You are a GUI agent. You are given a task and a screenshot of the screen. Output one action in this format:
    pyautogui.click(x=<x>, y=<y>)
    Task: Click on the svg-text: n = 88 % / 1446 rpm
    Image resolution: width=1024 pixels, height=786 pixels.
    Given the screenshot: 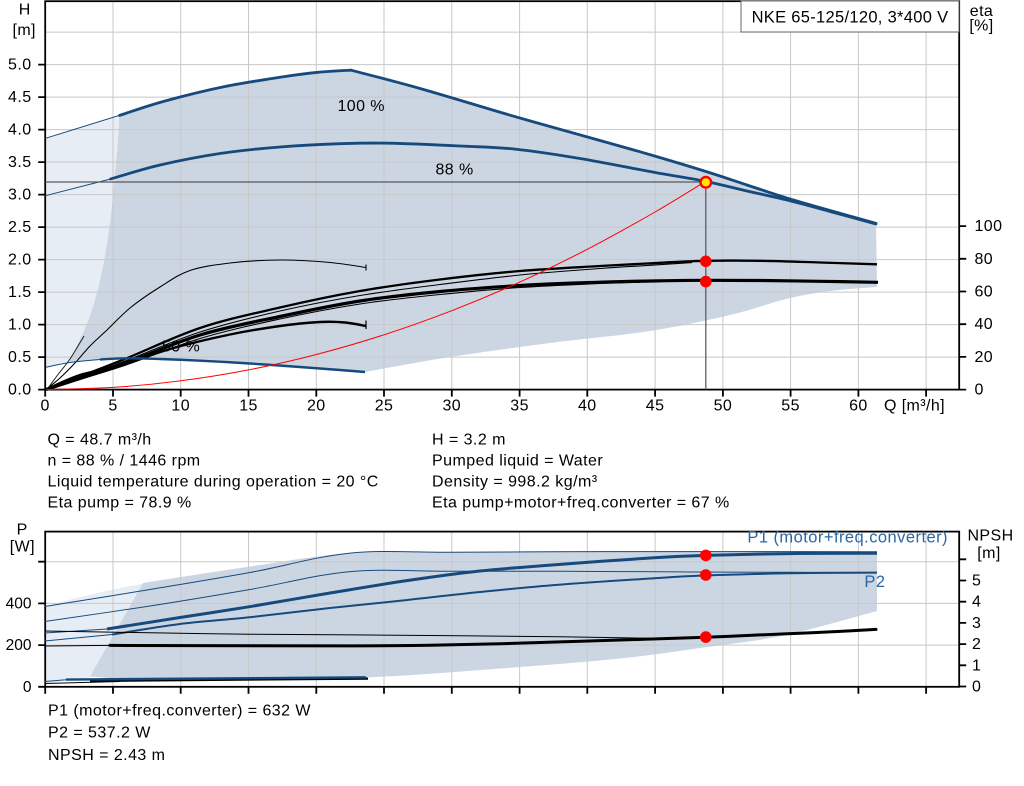 What is the action you would take?
    pyautogui.click(x=124, y=461)
    